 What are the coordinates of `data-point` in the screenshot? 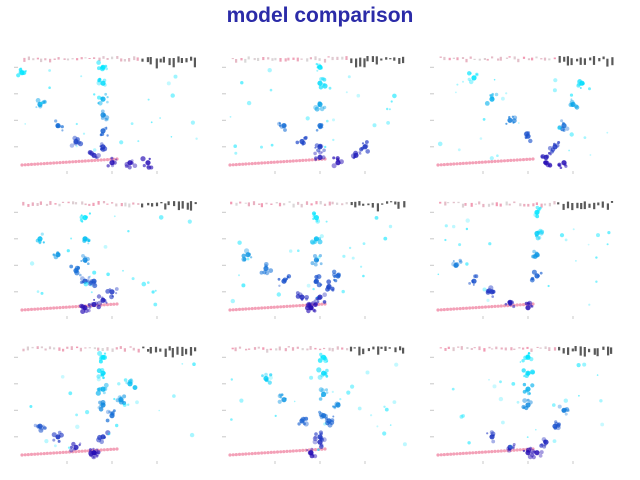 It's located at (40, 104).